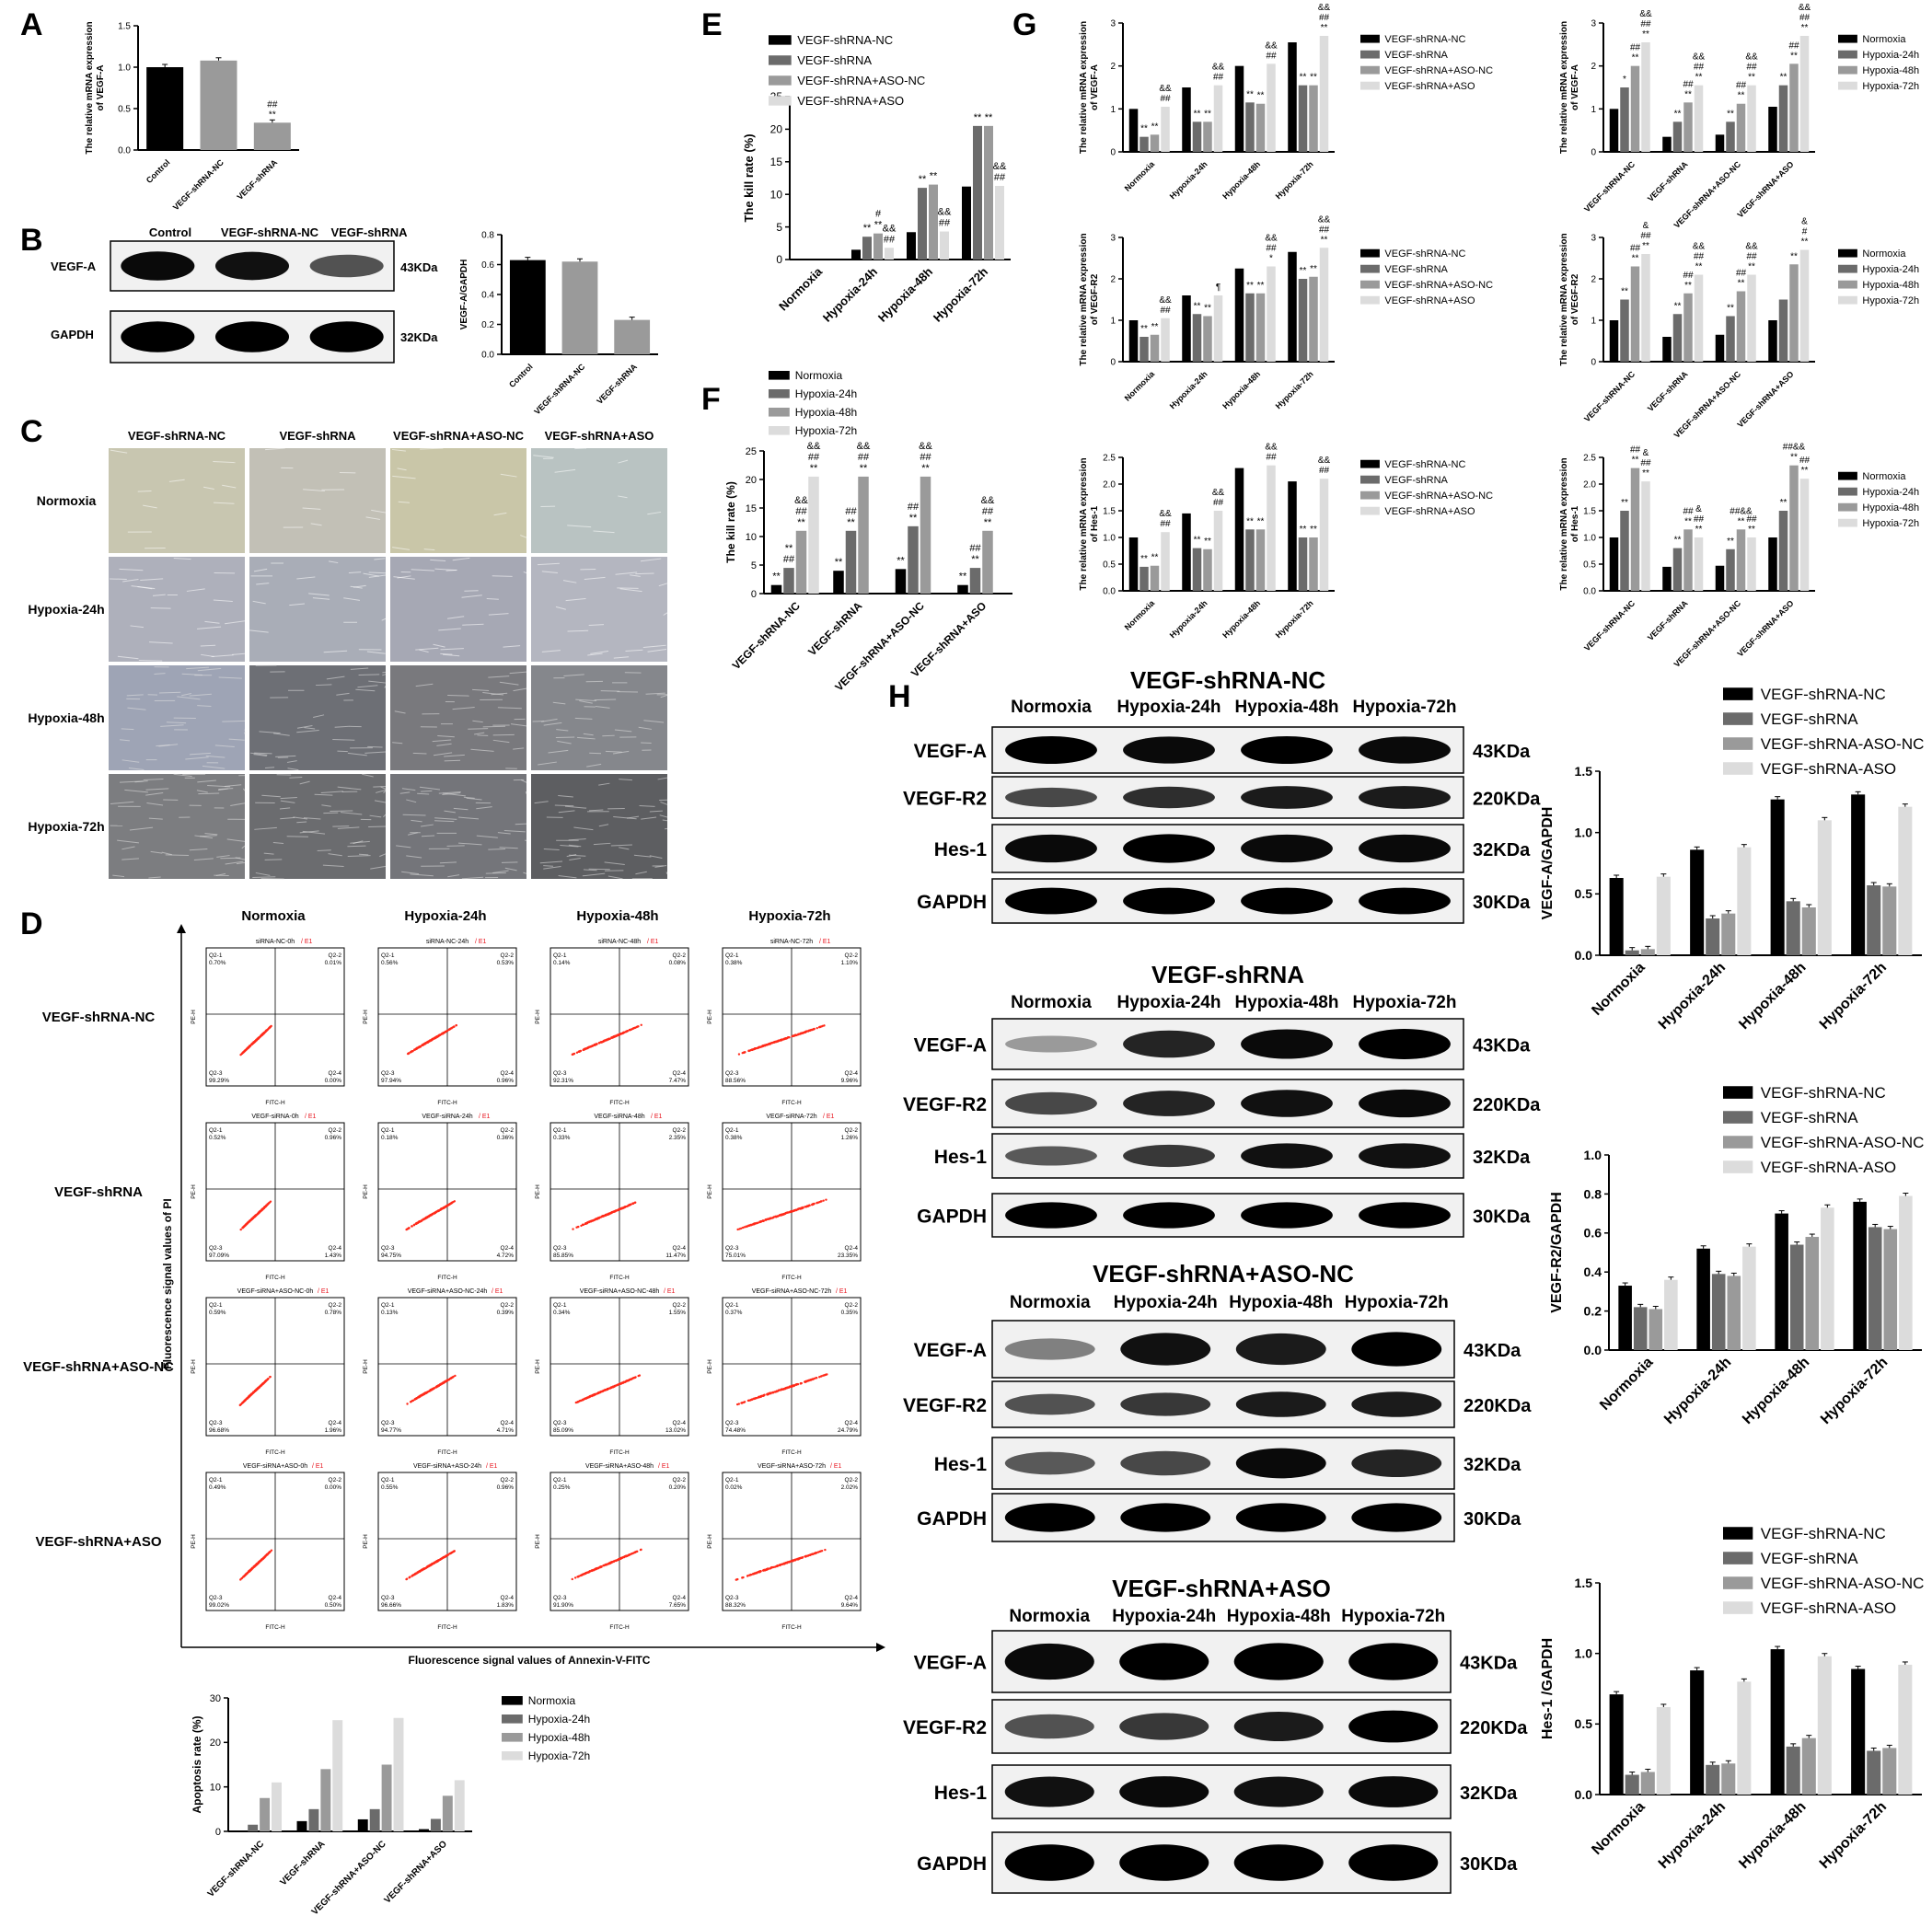 The height and width of the screenshot is (1928, 1932). What do you see at coordinates (1625, 80) in the screenshot?
I see `significance-mark: *` at bounding box center [1625, 80].